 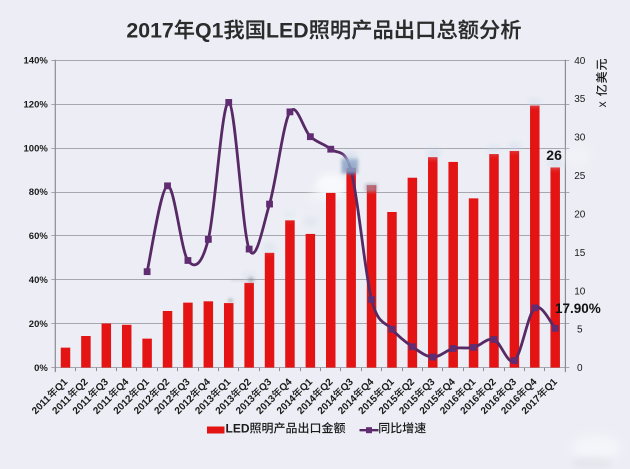 I want to click on svg-text: 10, so click(x=580, y=291).